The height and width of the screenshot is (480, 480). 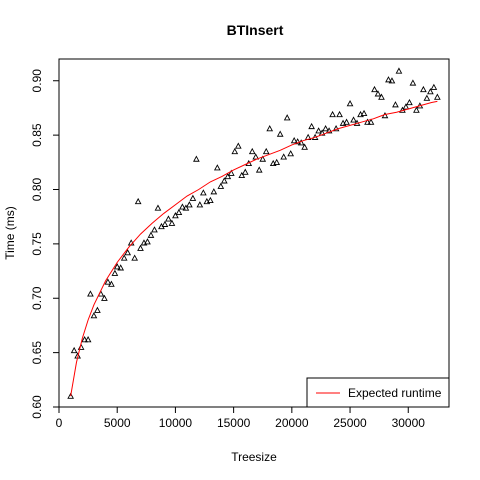 What do you see at coordinates (176, 423) in the screenshot?
I see `x-tick-label: 10000` at bounding box center [176, 423].